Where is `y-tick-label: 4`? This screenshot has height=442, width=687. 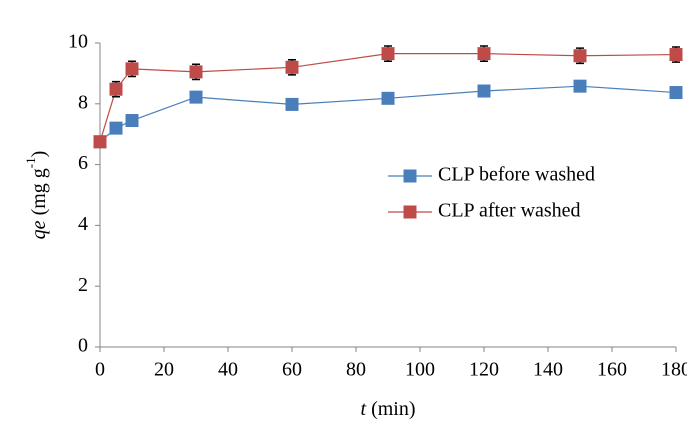 y-tick-label: 4 is located at coordinates (83, 224).